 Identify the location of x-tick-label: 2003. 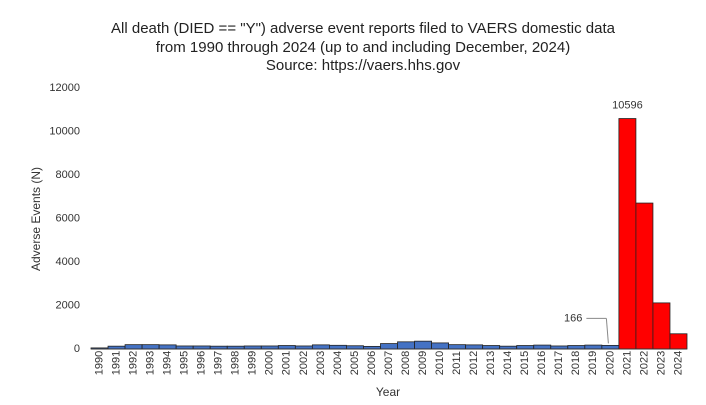
(321, 363).